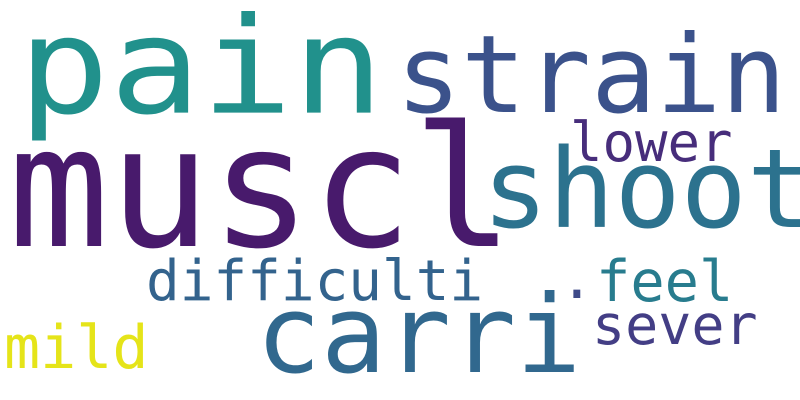 The height and width of the screenshot is (400, 800). I want to click on word-sever: sever, so click(675, 325).